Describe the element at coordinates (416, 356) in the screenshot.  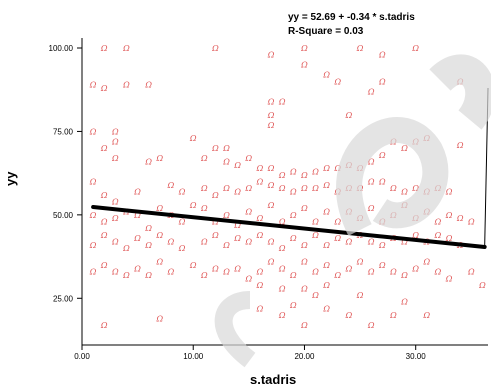
I see `x-tick-label: 30.00` at that location.